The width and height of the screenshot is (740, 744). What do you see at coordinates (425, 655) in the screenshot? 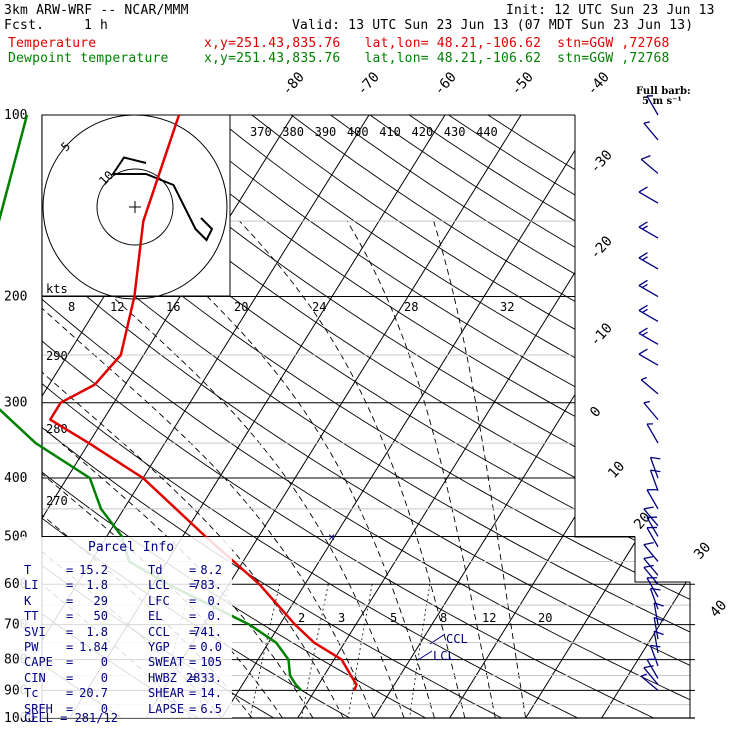
I see `lcl-arrow` at bounding box center [425, 655].